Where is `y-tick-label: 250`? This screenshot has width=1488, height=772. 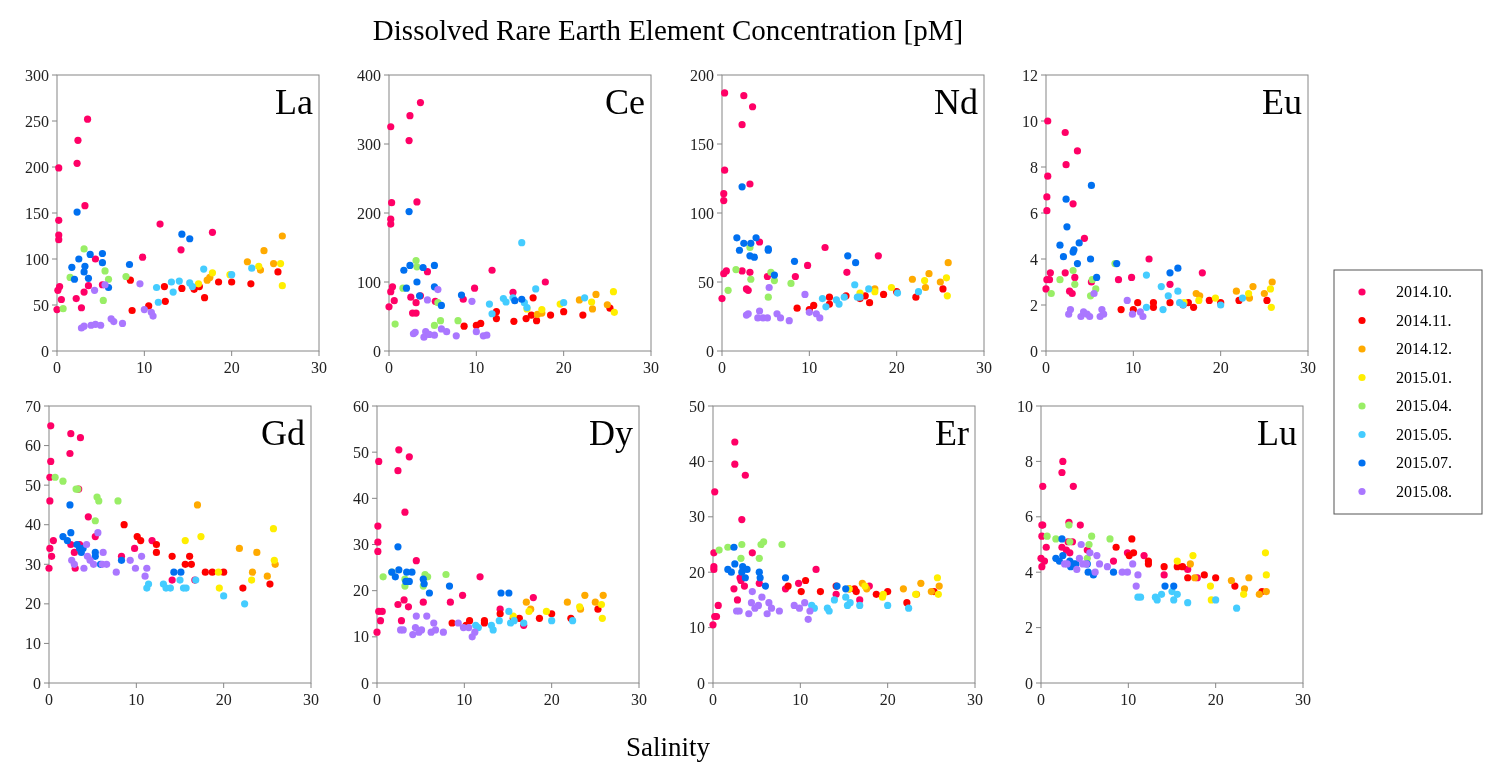
y-tick-label: 250 is located at coordinates (37, 121).